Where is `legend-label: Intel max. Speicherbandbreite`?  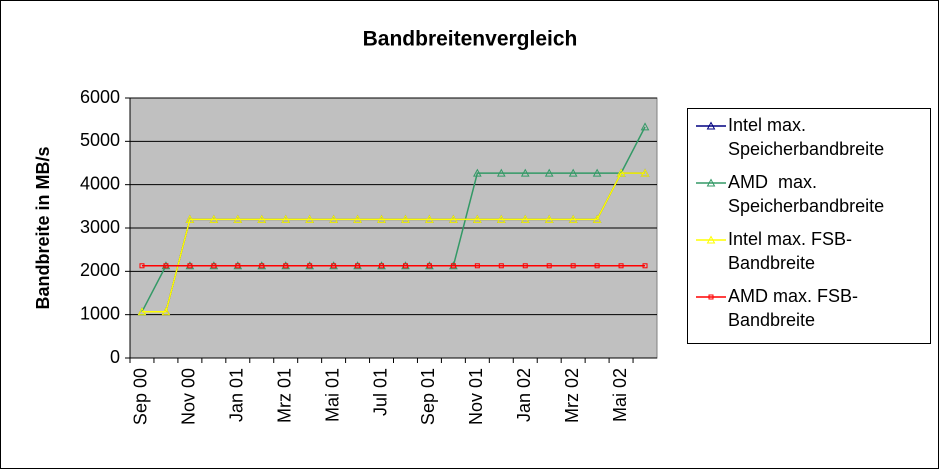 legend-label: Intel max. Speicherbandbreite is located at coordinates (806, 137).